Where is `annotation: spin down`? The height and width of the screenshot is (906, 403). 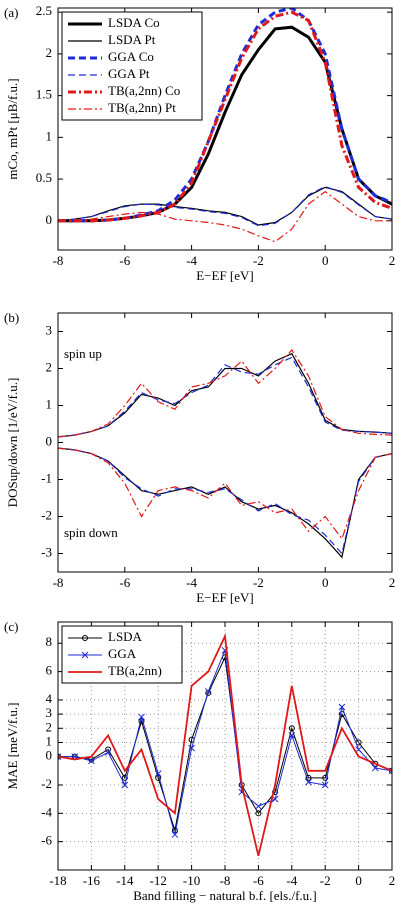
annotation: spin down is located at coordinates (91, 532).